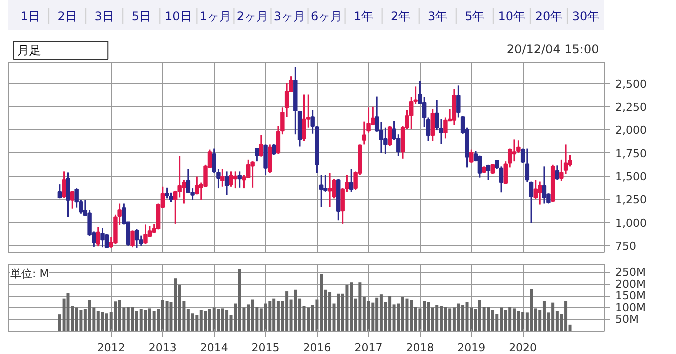 The height and width of the screenshot is (354, 676). Describe the element at coordinates (368, 348) in the screenshot. I see `x-tick-label: 2017` at that location.